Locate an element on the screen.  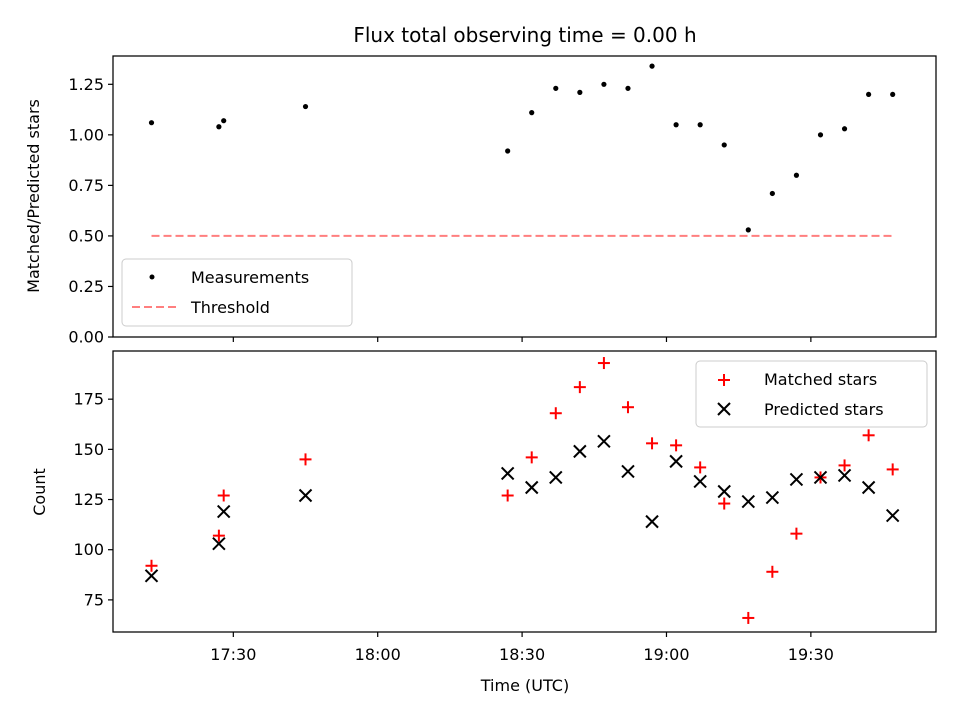
top-legend-box is located at coordinates (237, 292).